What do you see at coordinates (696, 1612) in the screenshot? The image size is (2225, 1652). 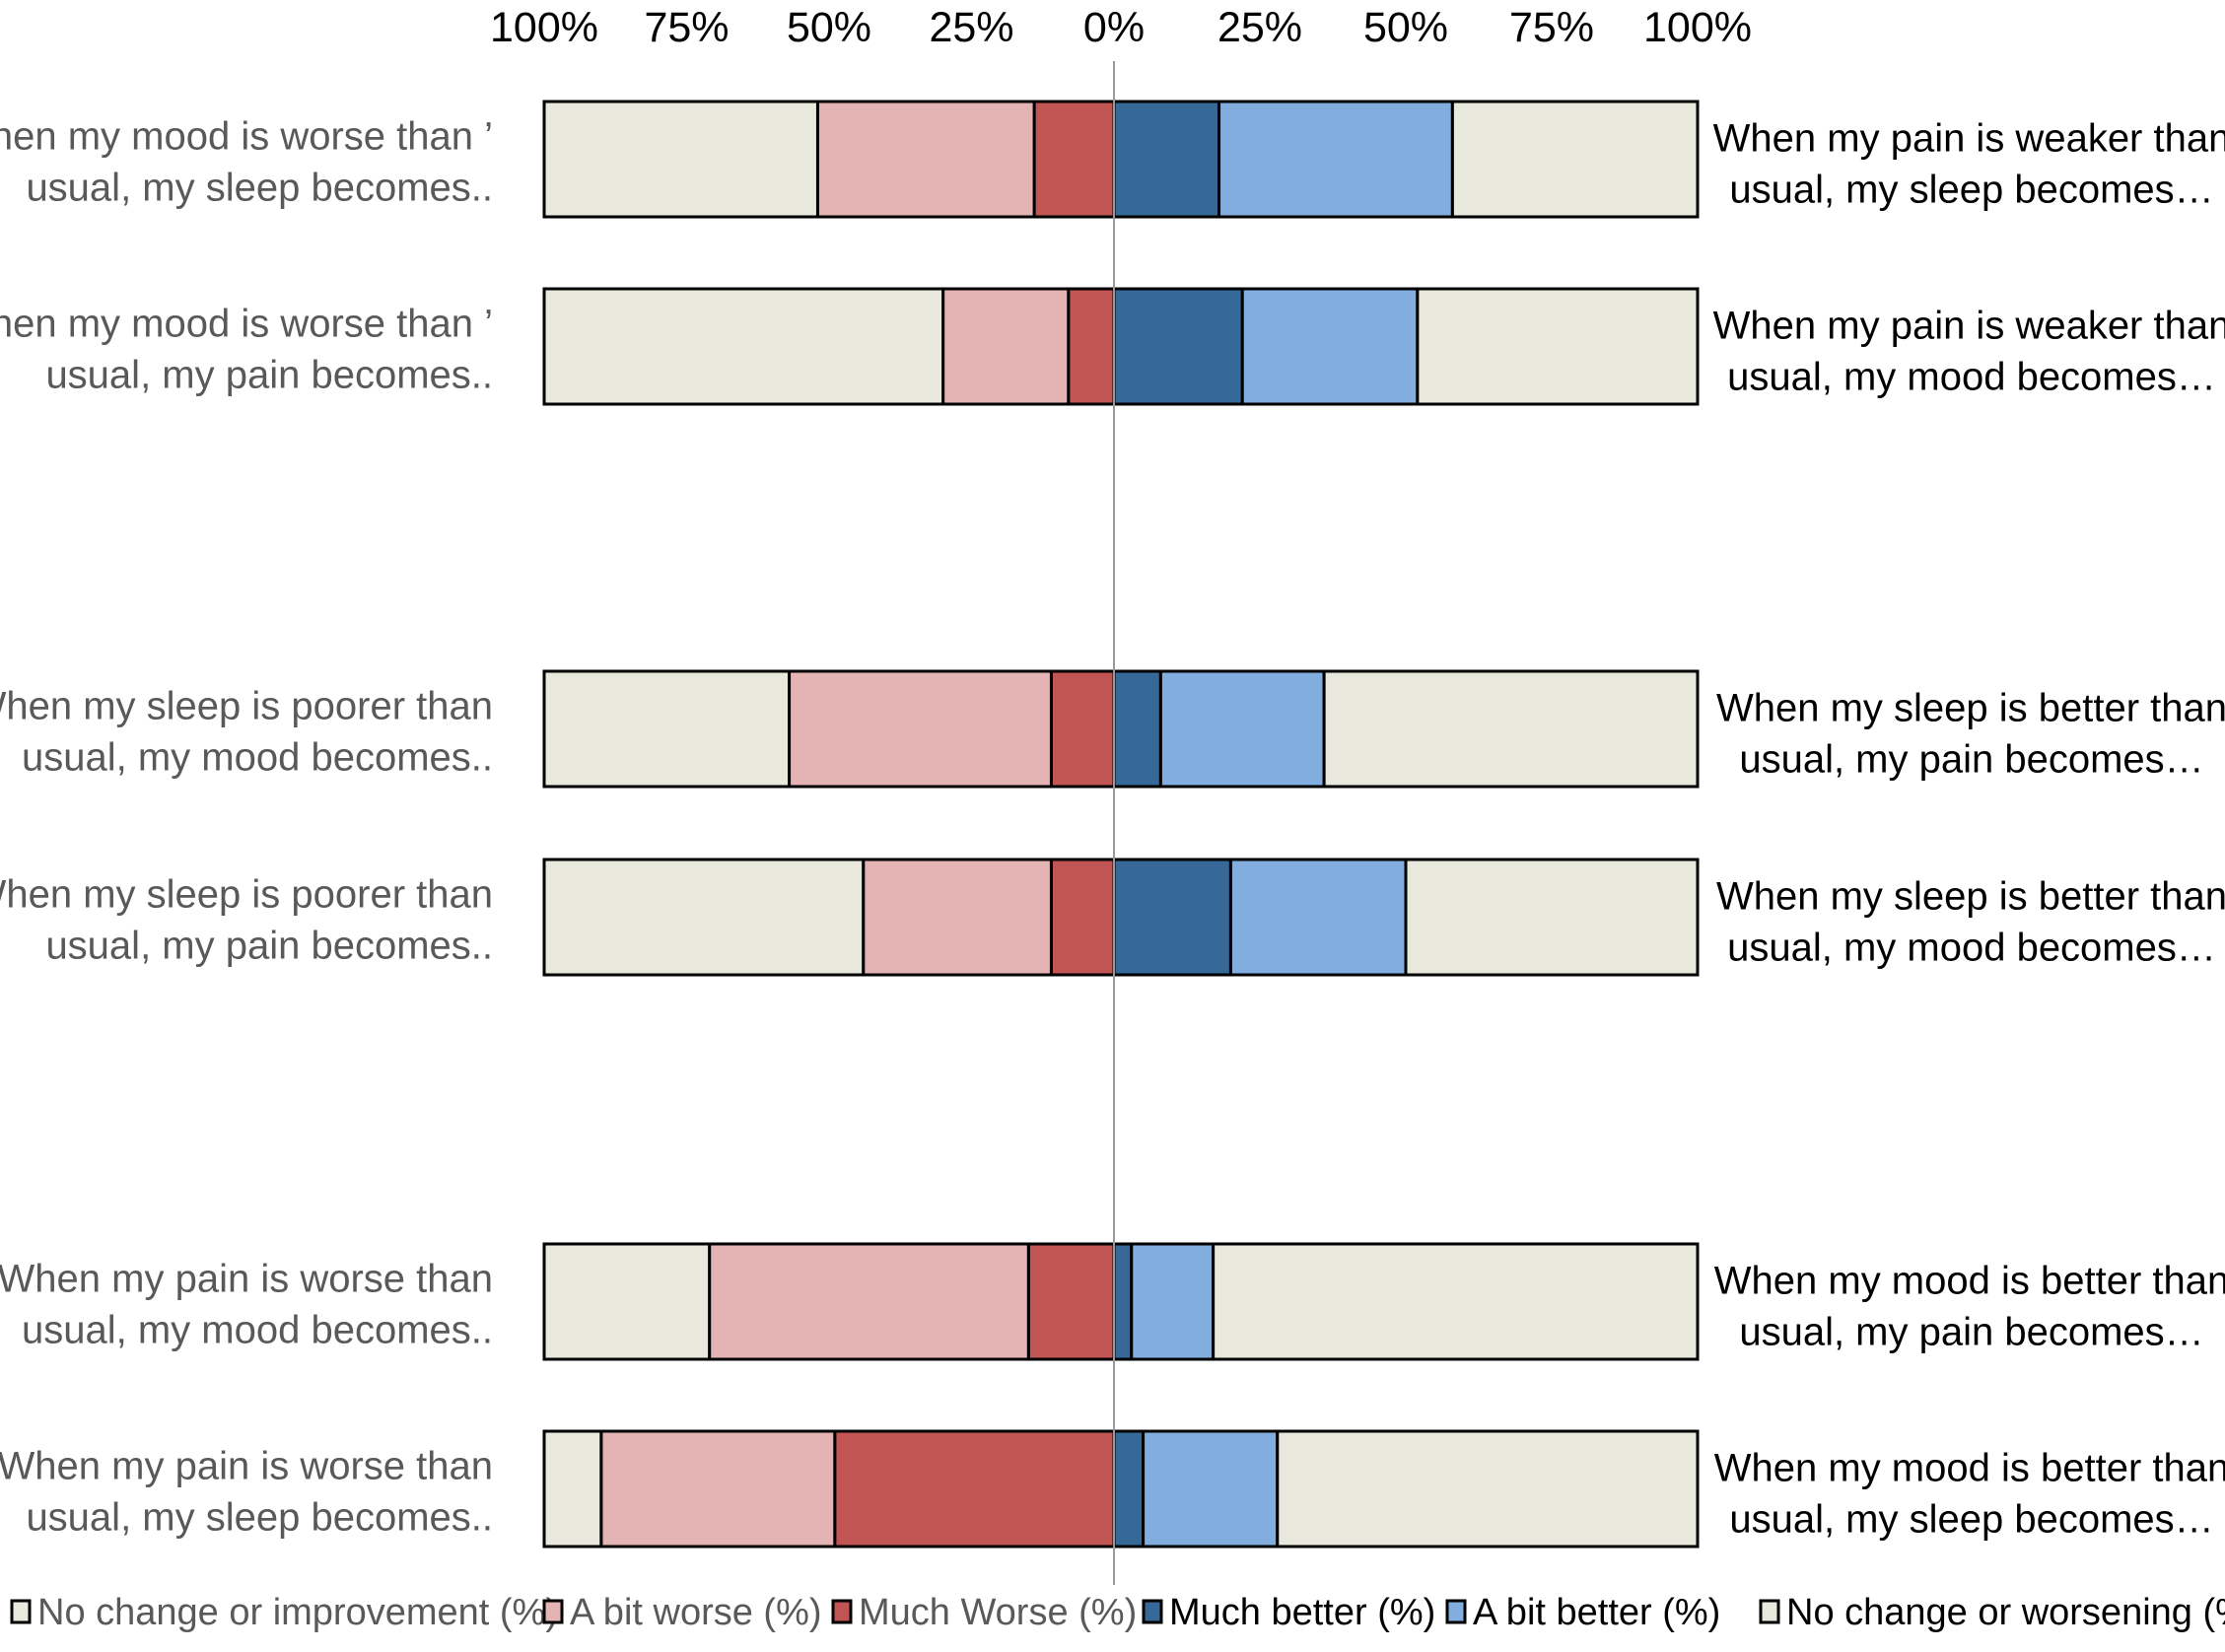 I see `legend-label: A bit worse (%)` at bounding box center [696, 1612].